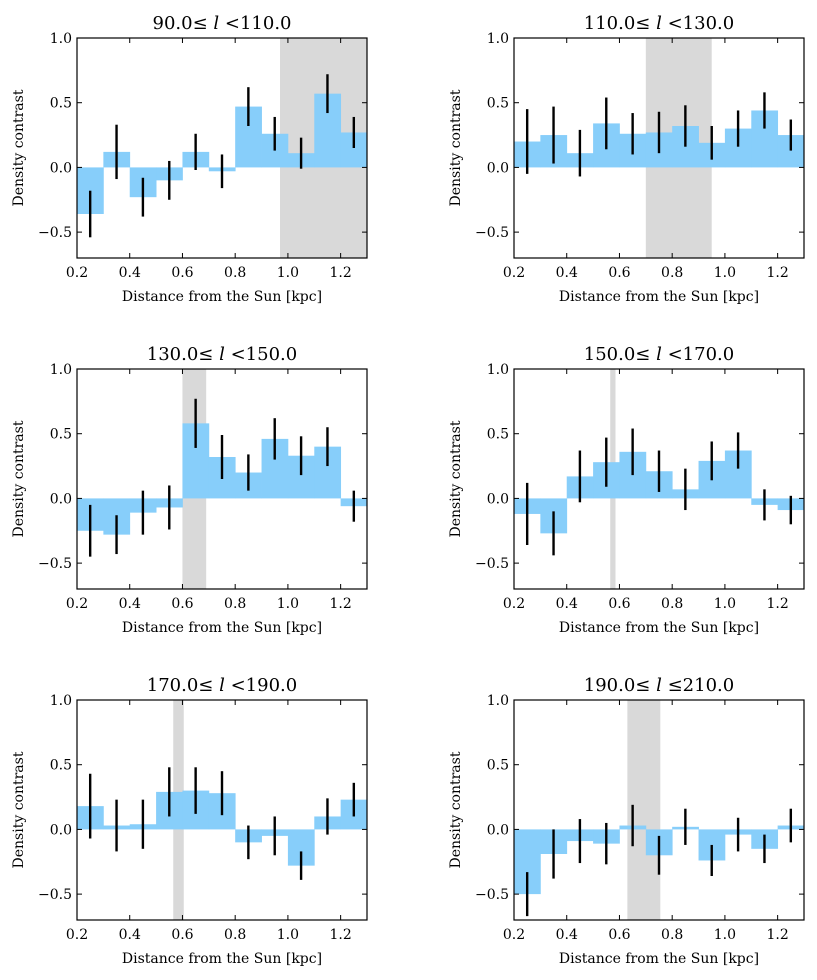 The height and width of the screenshot is (980, 817). I want to click on panel-title: 150.0≤ l <170.0, so click(659, 354).